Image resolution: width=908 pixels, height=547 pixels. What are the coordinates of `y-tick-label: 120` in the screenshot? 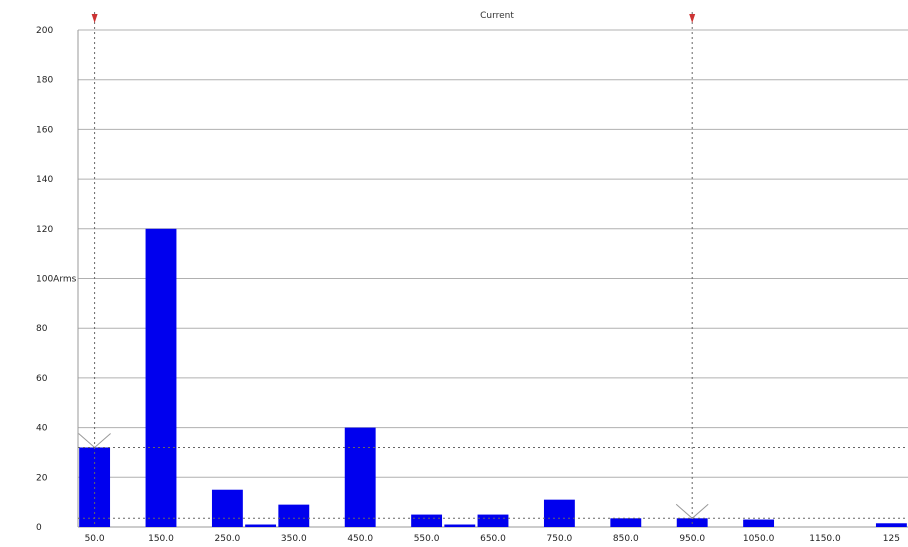 It's located at (44, 230).